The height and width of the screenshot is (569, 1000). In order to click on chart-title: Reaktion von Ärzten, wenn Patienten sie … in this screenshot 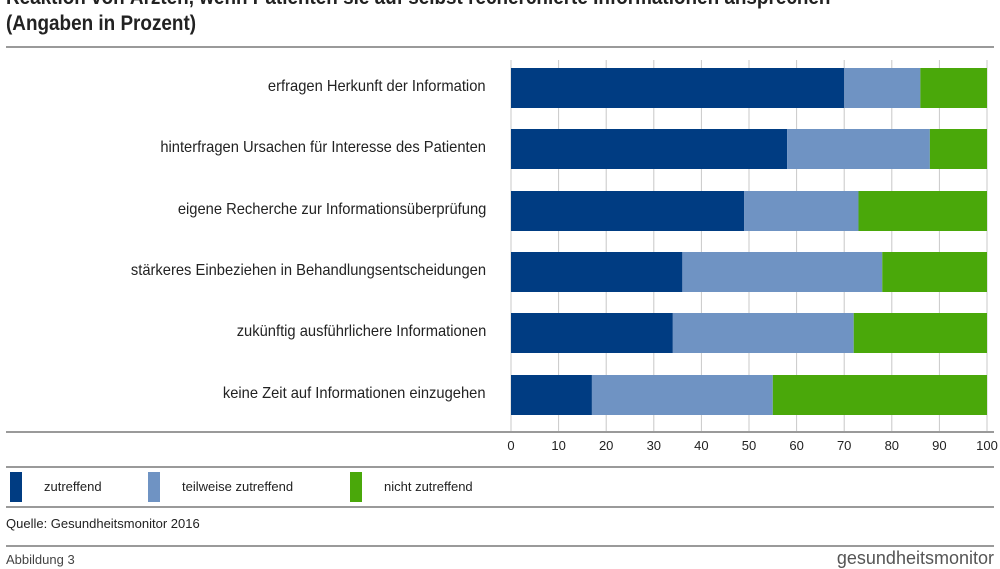, I will do `click(418, 5)`.